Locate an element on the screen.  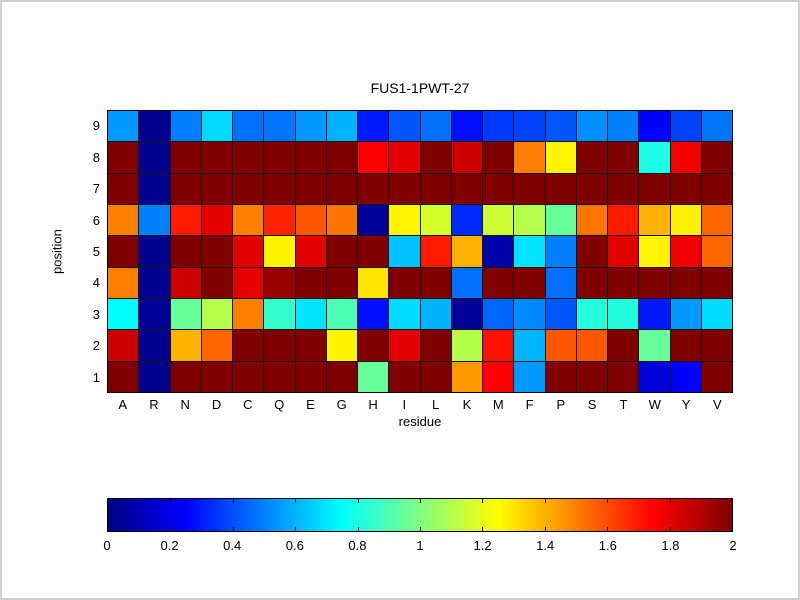
x-tick-label: L is located at coordinates (436, 404).